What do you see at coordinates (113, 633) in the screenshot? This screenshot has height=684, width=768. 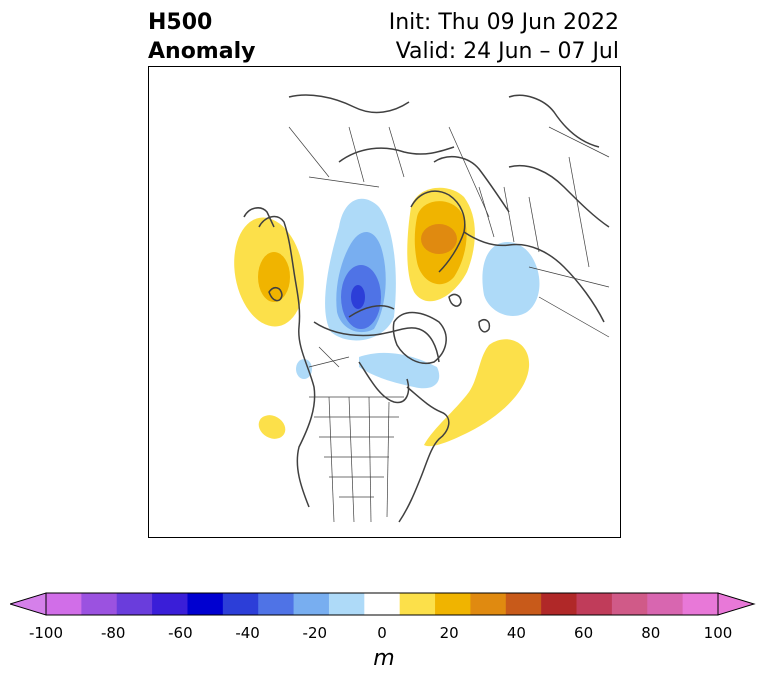 I see `colorbar-tick-label: -80` at bounding box center [113, 633].